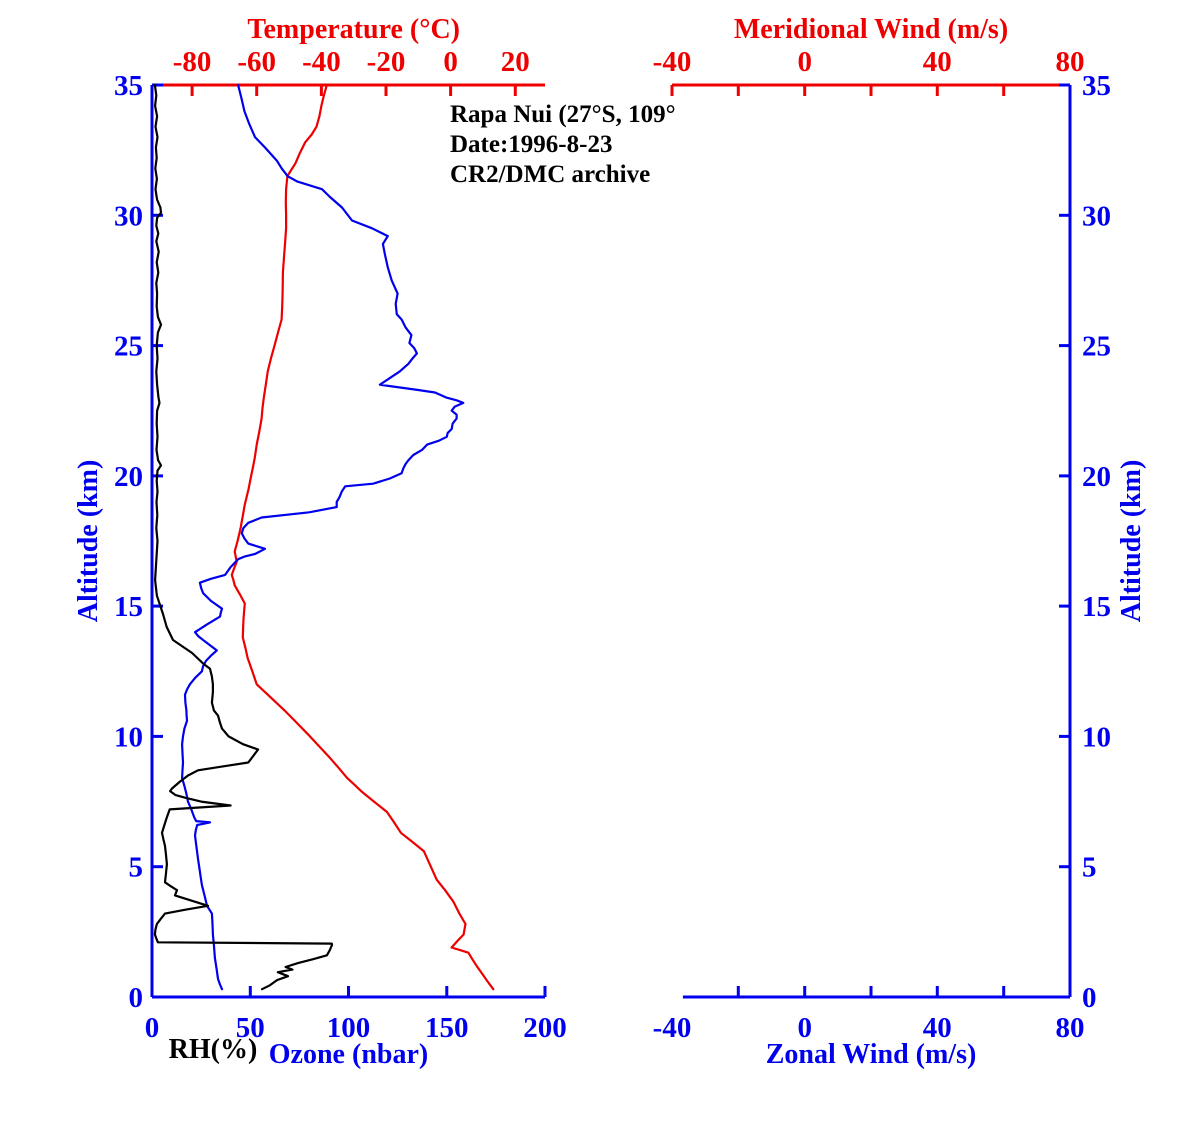 The height and width of the screenshot is (1122, 1181). I want to click on tick-label: 200, so click(545, 1028).